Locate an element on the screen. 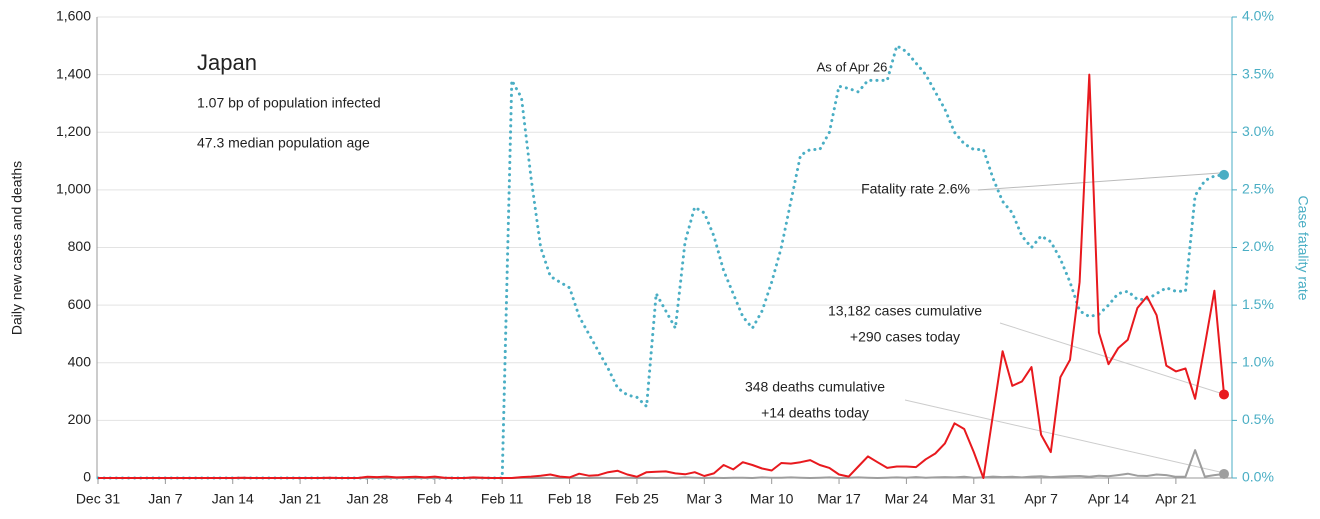  x-tick-label: Apr 14 is located at coordinates (1108, 499).